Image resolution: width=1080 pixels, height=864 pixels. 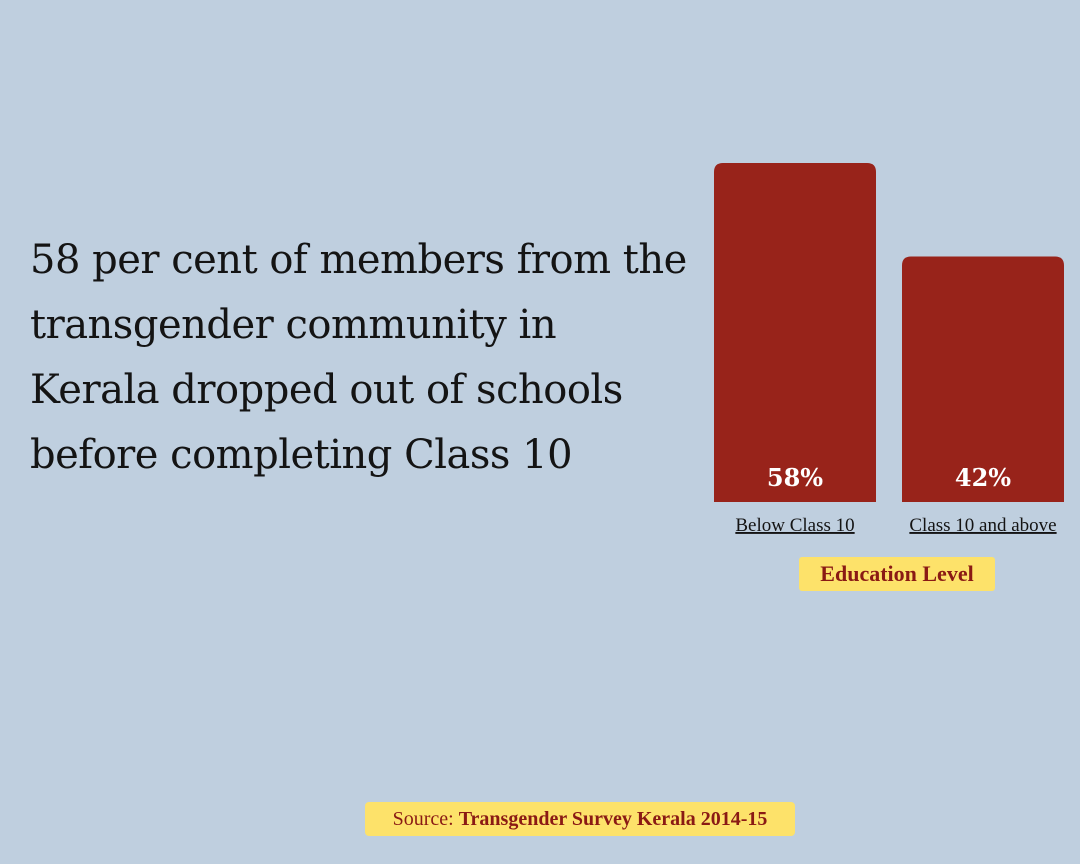 I want to click on value-labels-layer: 58% 42%, so click(x=889, y=477).